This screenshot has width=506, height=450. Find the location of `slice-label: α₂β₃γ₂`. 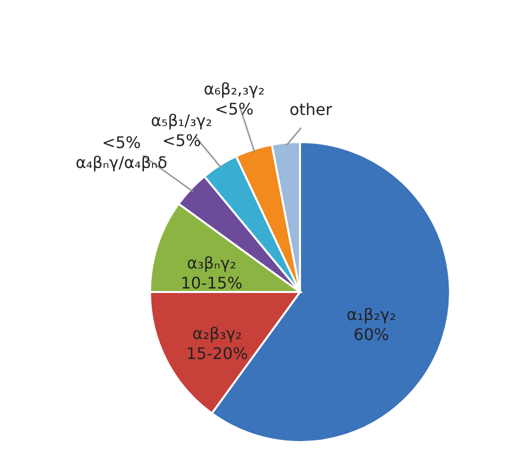

slice-label: α₂β₃γ₂ is located at coordinates (217, 334).